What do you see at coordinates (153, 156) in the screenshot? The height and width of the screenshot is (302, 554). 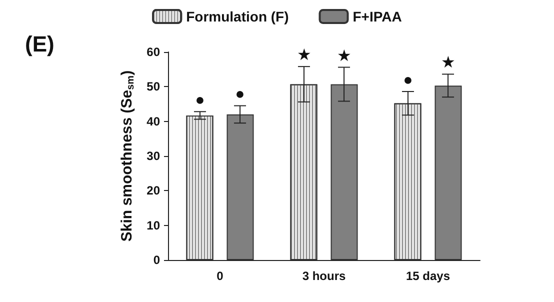 I see `y-tick-label: 30` at bounding box center [153, 156].